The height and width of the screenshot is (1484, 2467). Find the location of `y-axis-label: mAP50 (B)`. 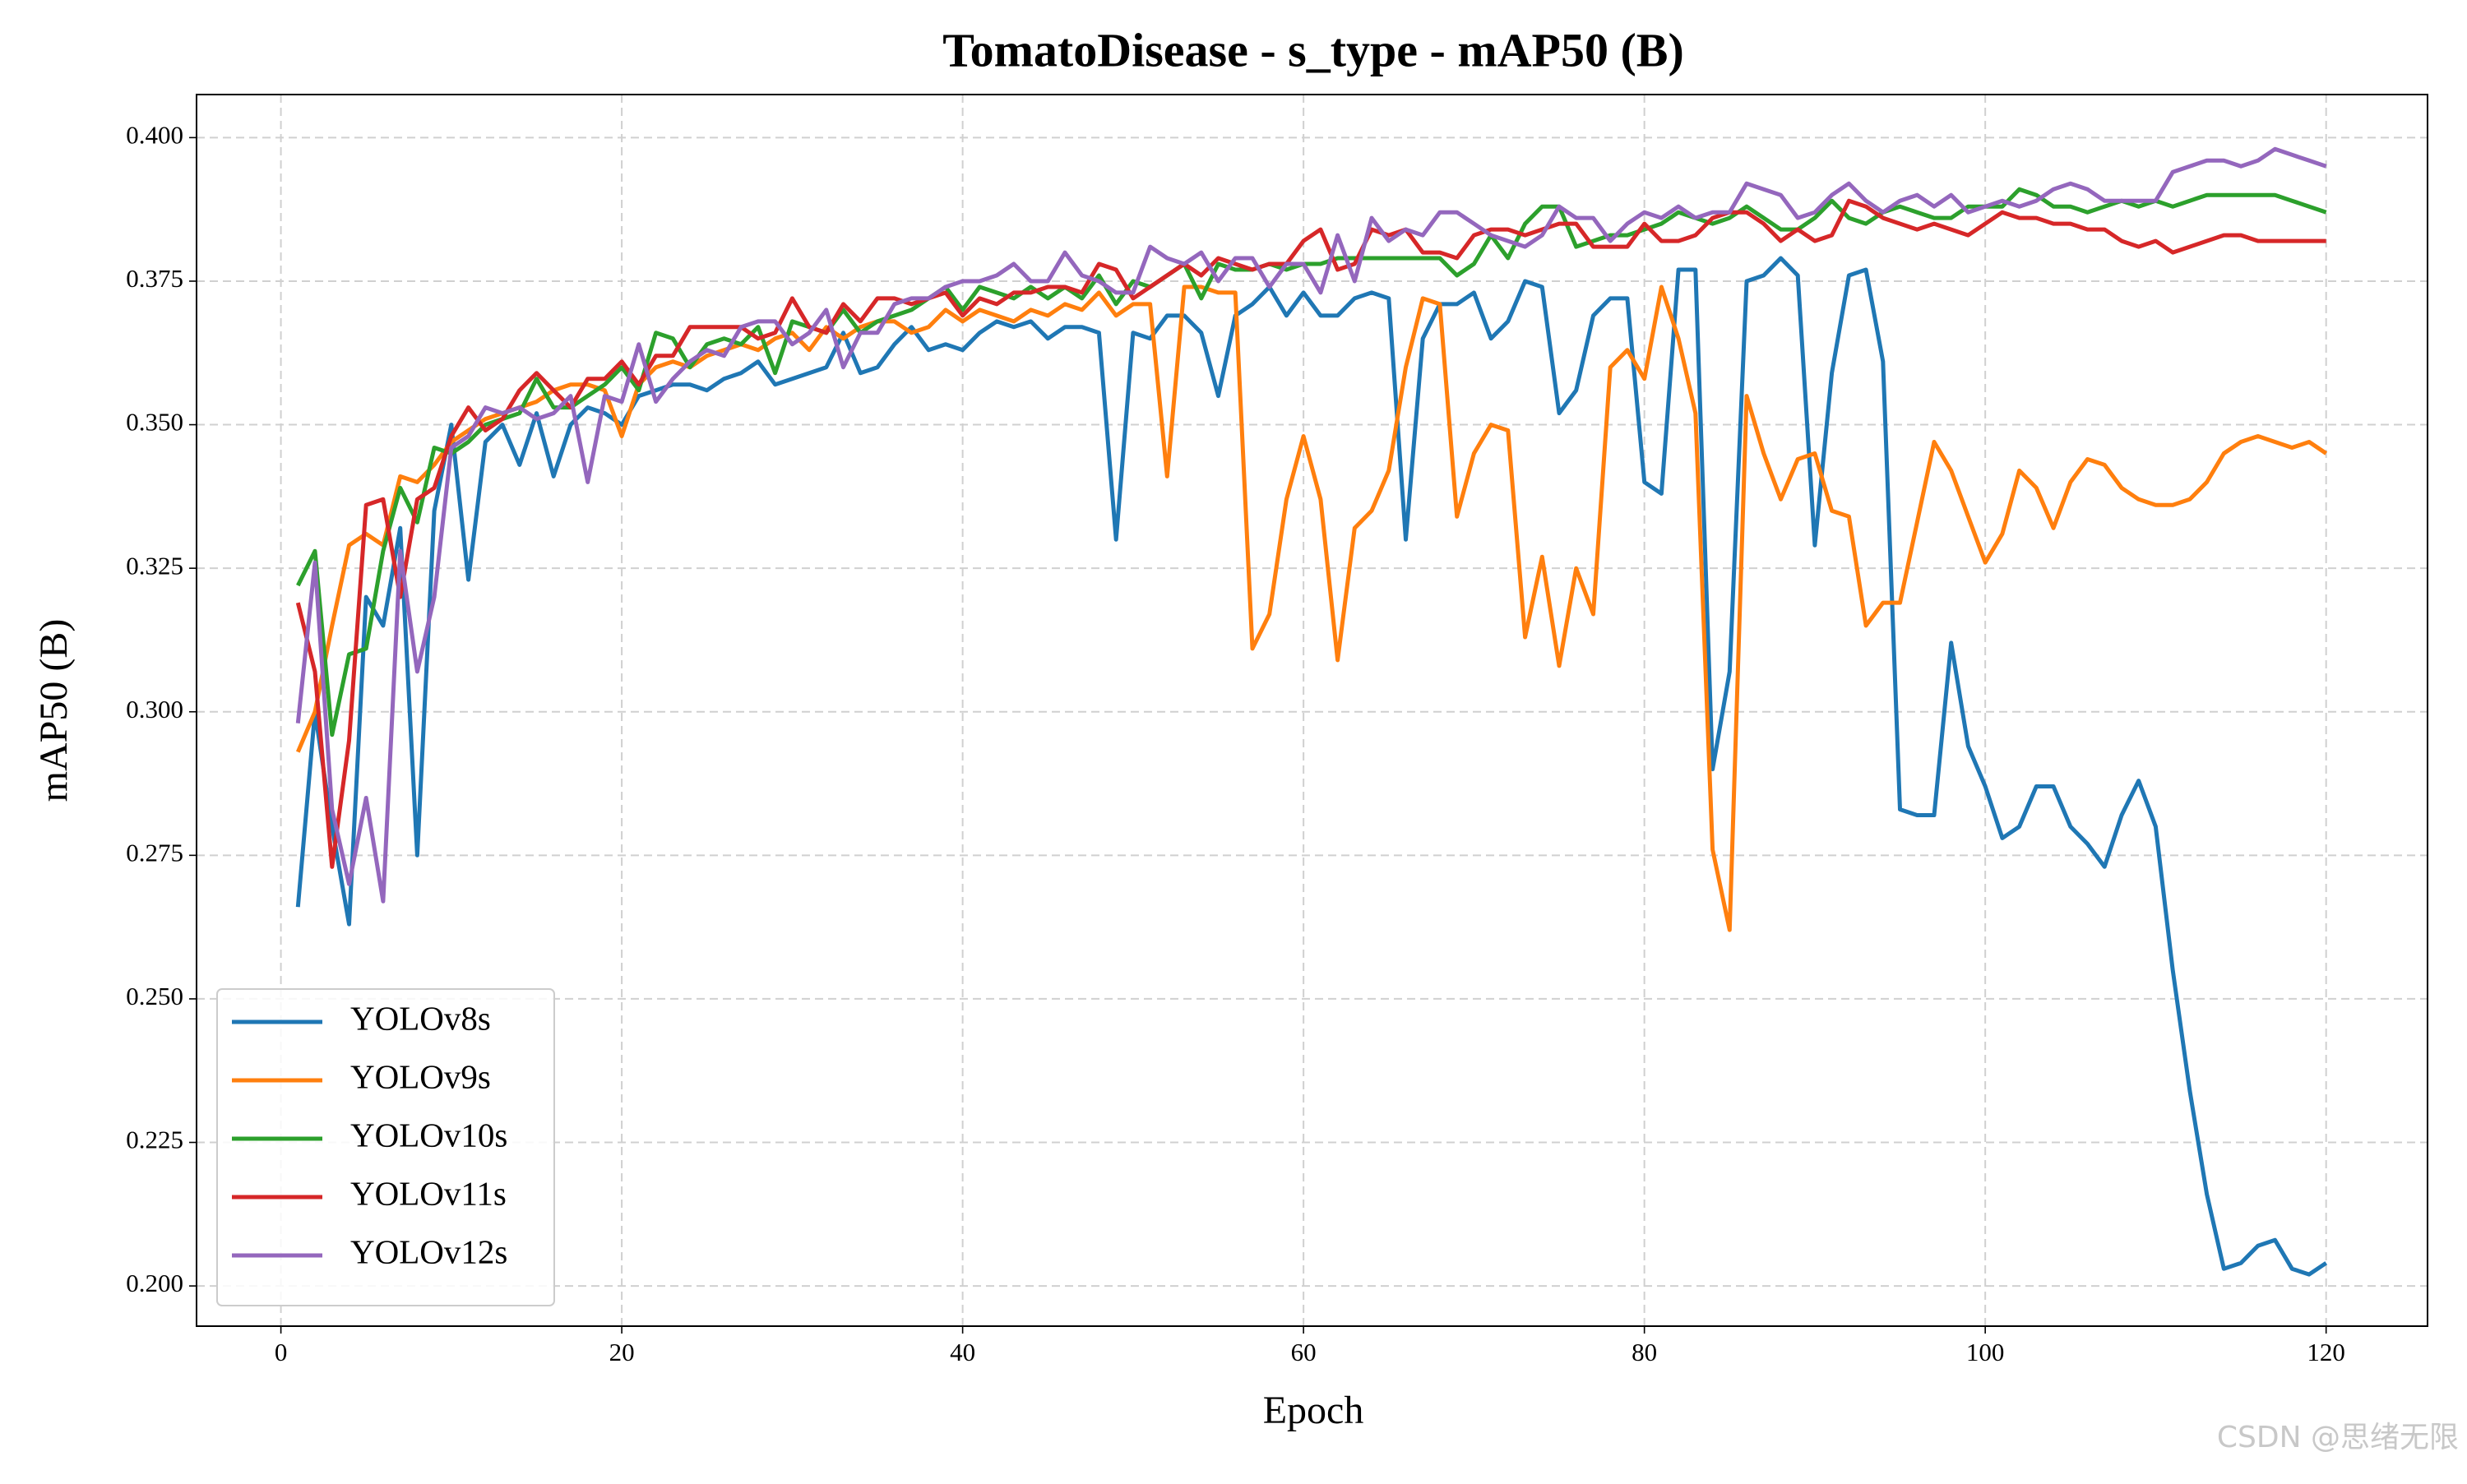

y-axis-label: mAP50 (B) is located at coordinates (54, 711).